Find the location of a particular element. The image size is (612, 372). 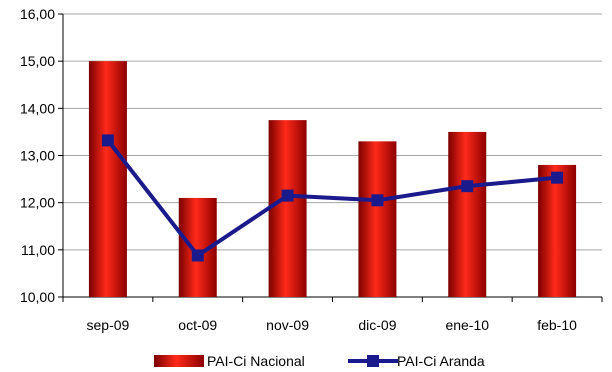

y-tick-label: 14,00 is located at coordinates (37, 108).